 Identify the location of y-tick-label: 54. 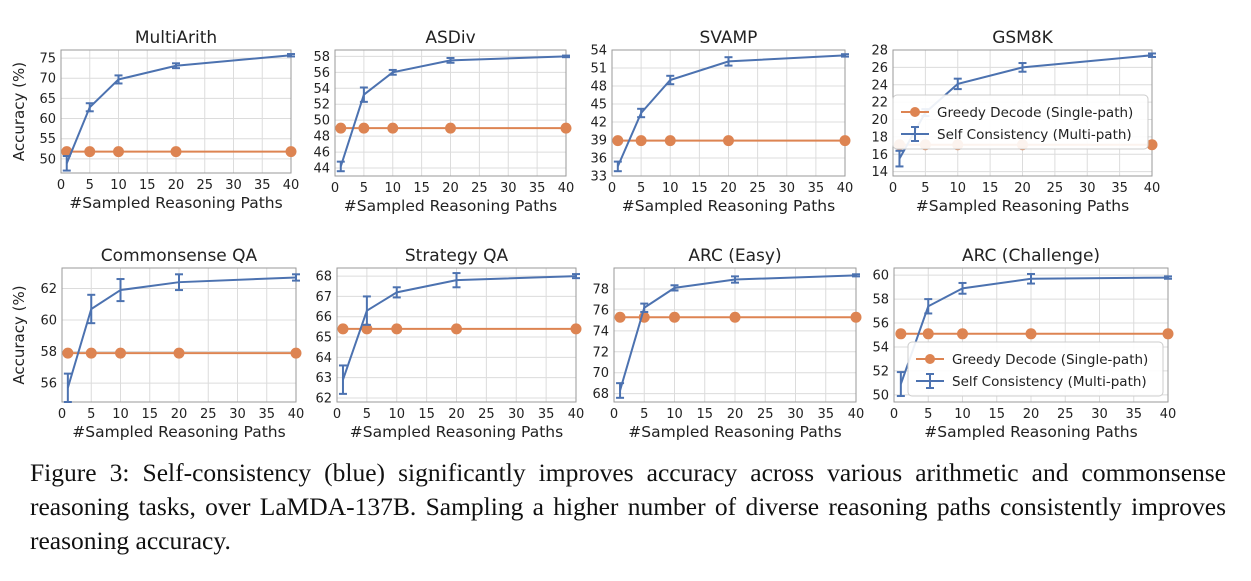
(598, 51).